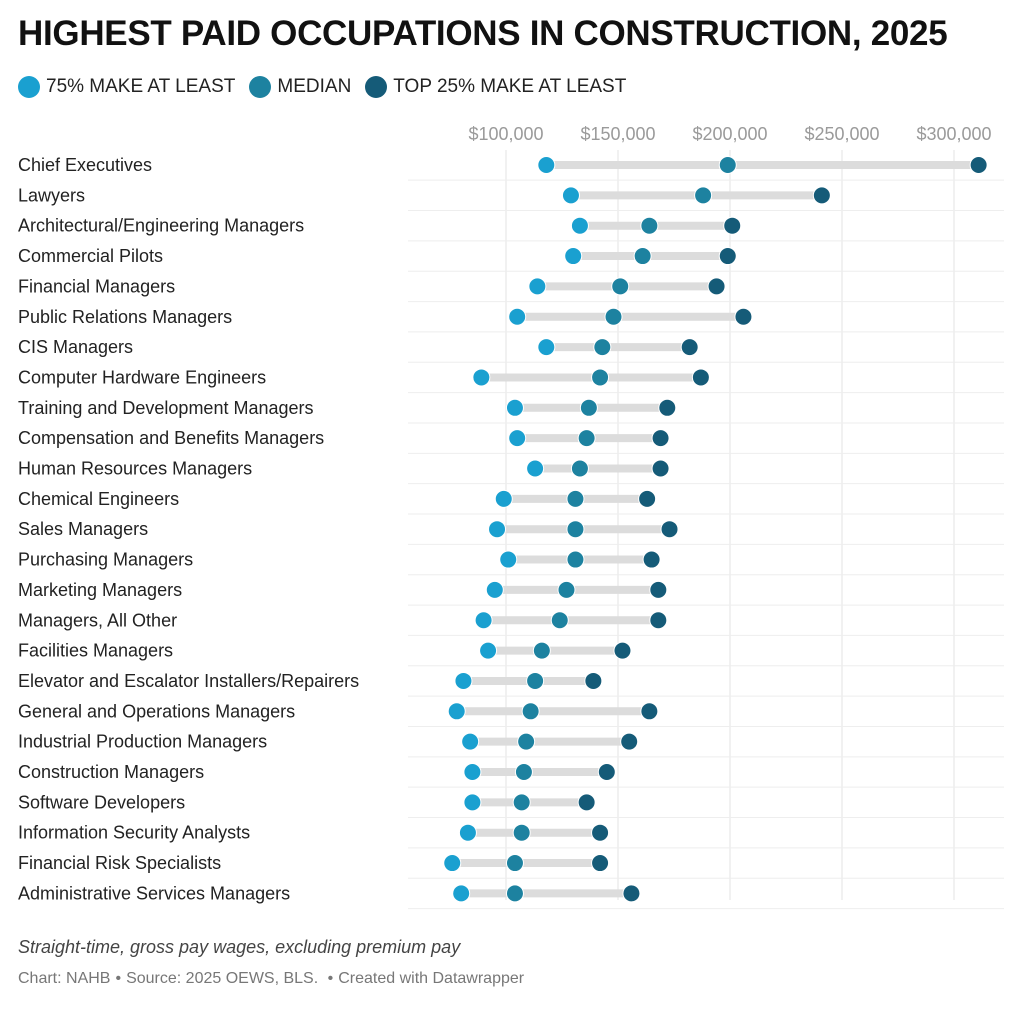  What do you see at coordinates (841, 134) in the screenshot?
I see `x-tick-label: $250,000` at bounding box center [841, 134].